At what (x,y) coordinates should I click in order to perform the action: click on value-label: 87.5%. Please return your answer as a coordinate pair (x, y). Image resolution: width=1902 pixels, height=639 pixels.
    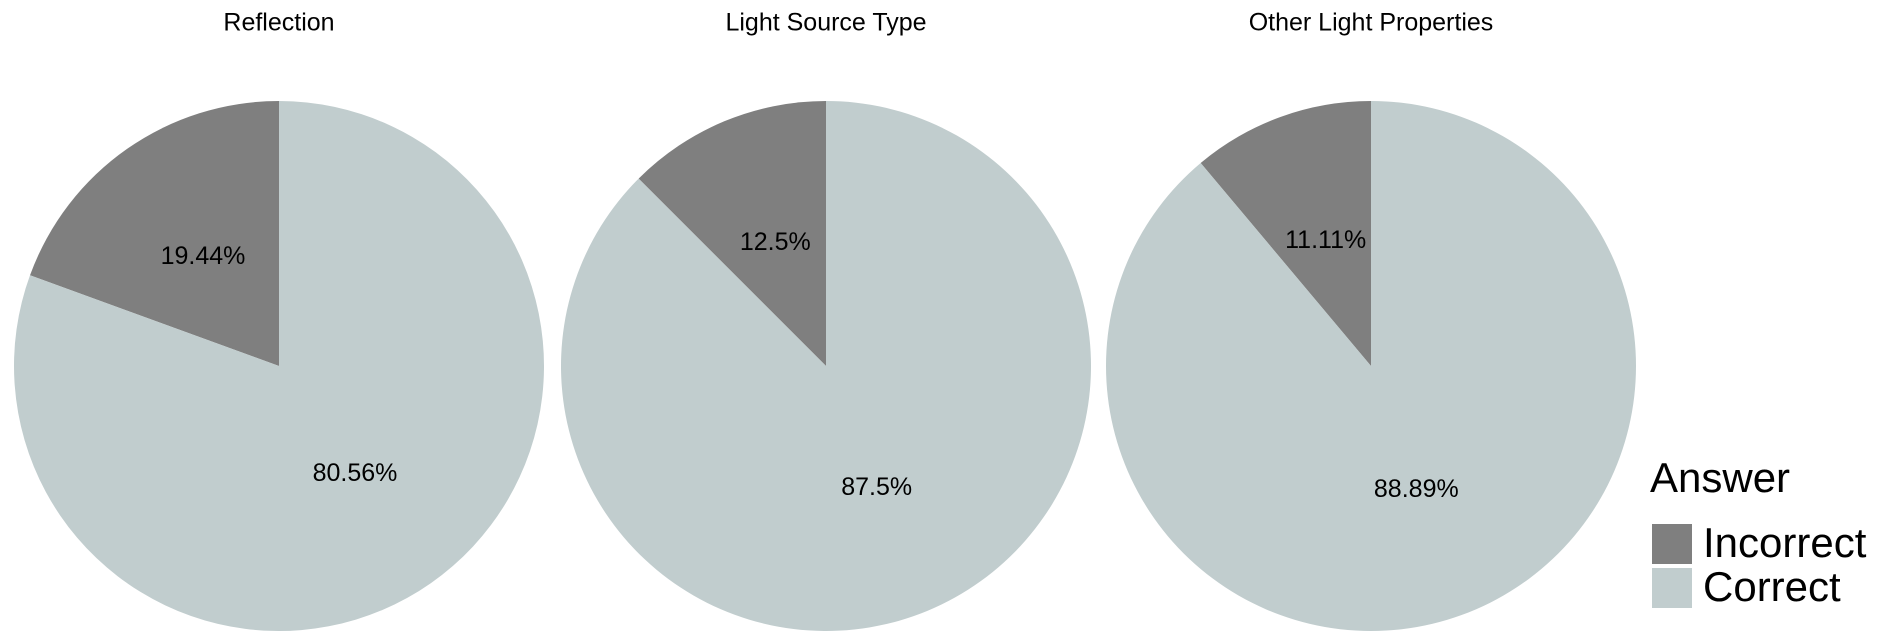
    Looking at the image, I should click on (876, 487).